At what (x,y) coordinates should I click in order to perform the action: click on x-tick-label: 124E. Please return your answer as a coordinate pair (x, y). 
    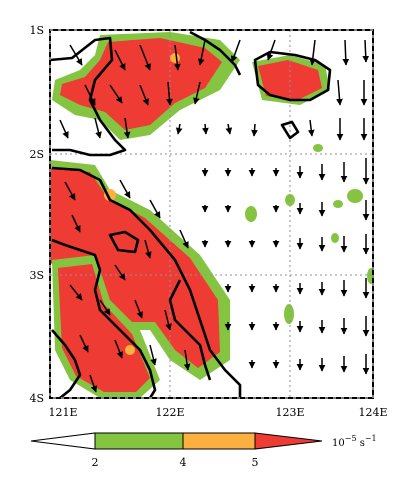
    Looking at the image, I should click on (372, 412).